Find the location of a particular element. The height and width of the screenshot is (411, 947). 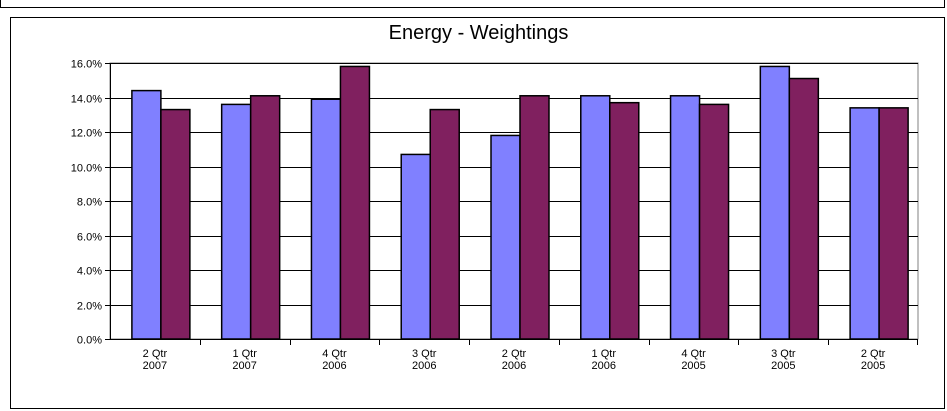

y-tick-label: 0.0% is located at coordinates (89, 341).